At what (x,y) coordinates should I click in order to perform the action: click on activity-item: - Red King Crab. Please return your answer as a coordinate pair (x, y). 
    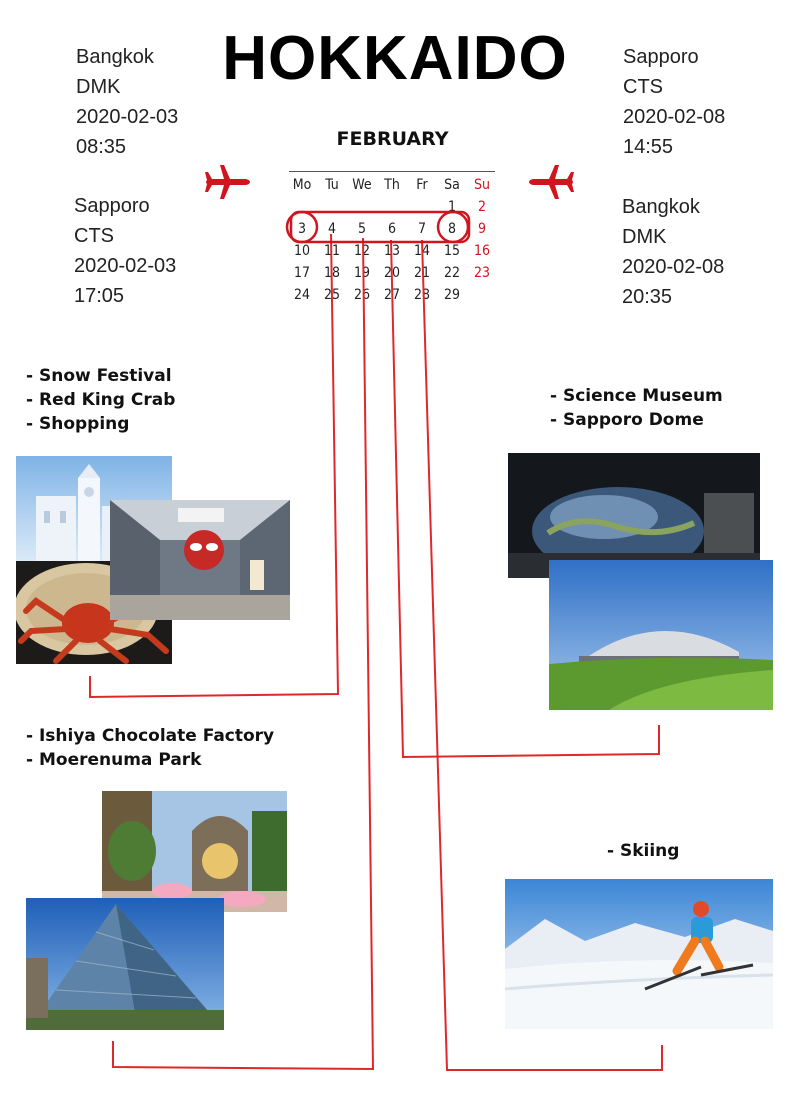
    Looking at the image, I should click on (101, 400).